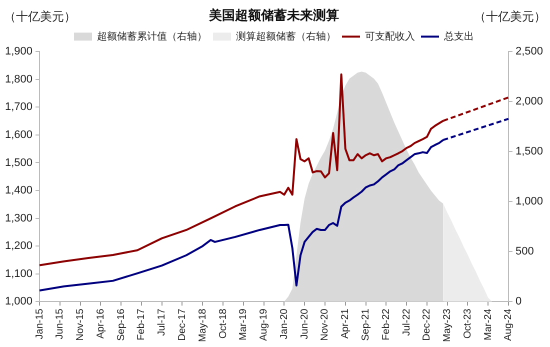 Image resolution: width=550 pixels, height=347 pixels. What do you see at coordinates (18, 302) in the screenshot?
I see `y-tick-label: 1,000` at bounding box center [18, 302].